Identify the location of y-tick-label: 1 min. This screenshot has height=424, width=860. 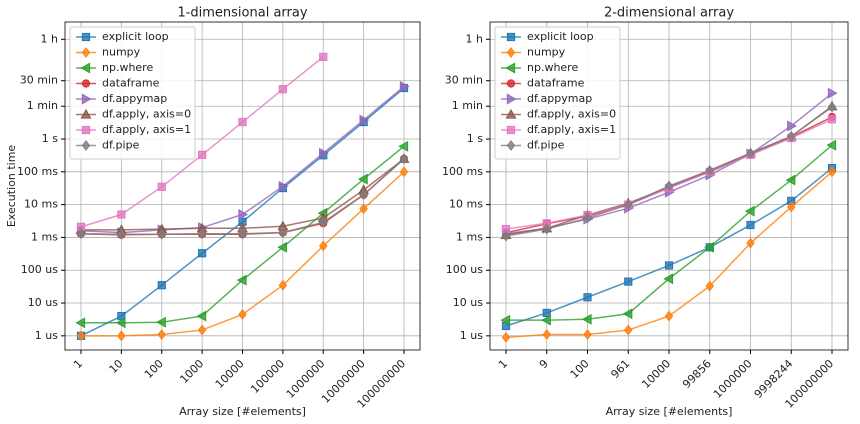
(42, 105).